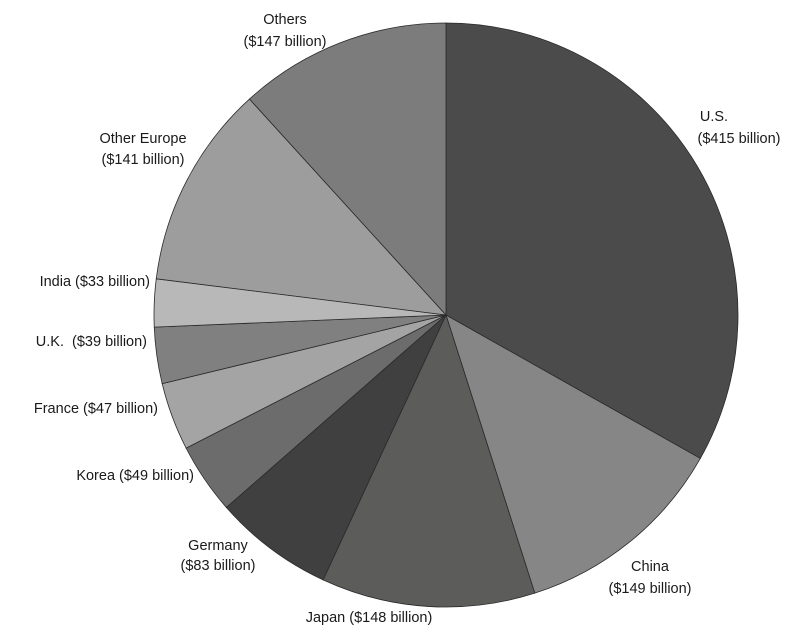 Image resolution: width=791 pixels, height=626 pixels. What do you see at coordinates (738, 139) in the screenshot?
I see `label-us-value: ($415 billion)` at bounding box center [738, 139].